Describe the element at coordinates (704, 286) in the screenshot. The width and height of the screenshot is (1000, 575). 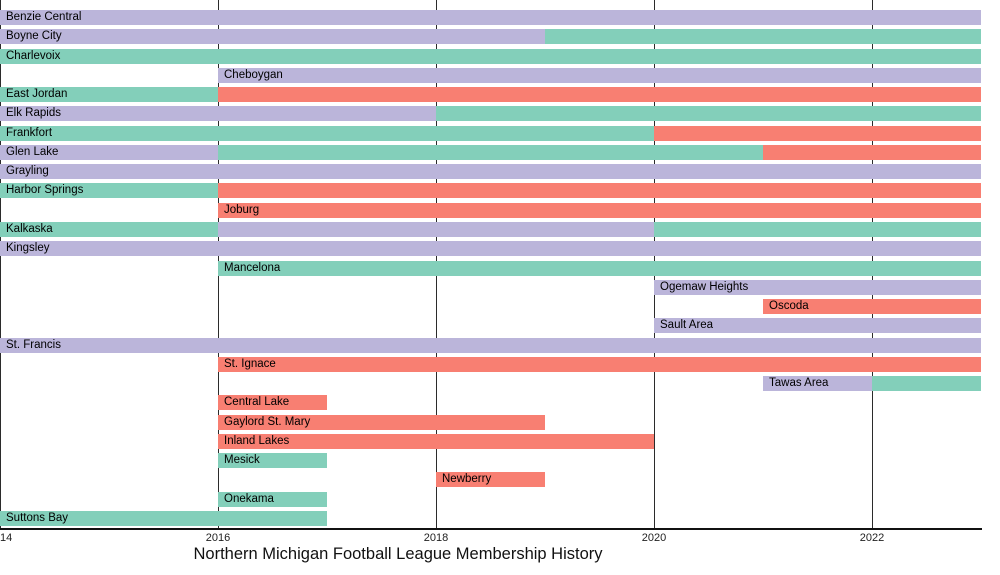
I see `team-label: Ogemaw Heights` at that location.